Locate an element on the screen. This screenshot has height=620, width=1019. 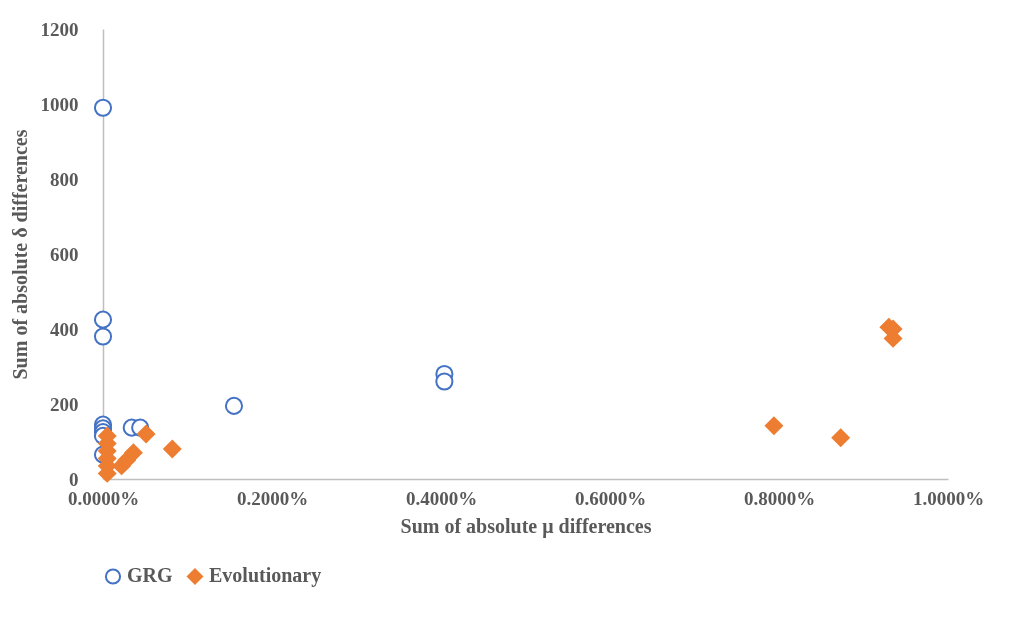
x-tick-label: 1.0000% is located at coordinates (948, 498).